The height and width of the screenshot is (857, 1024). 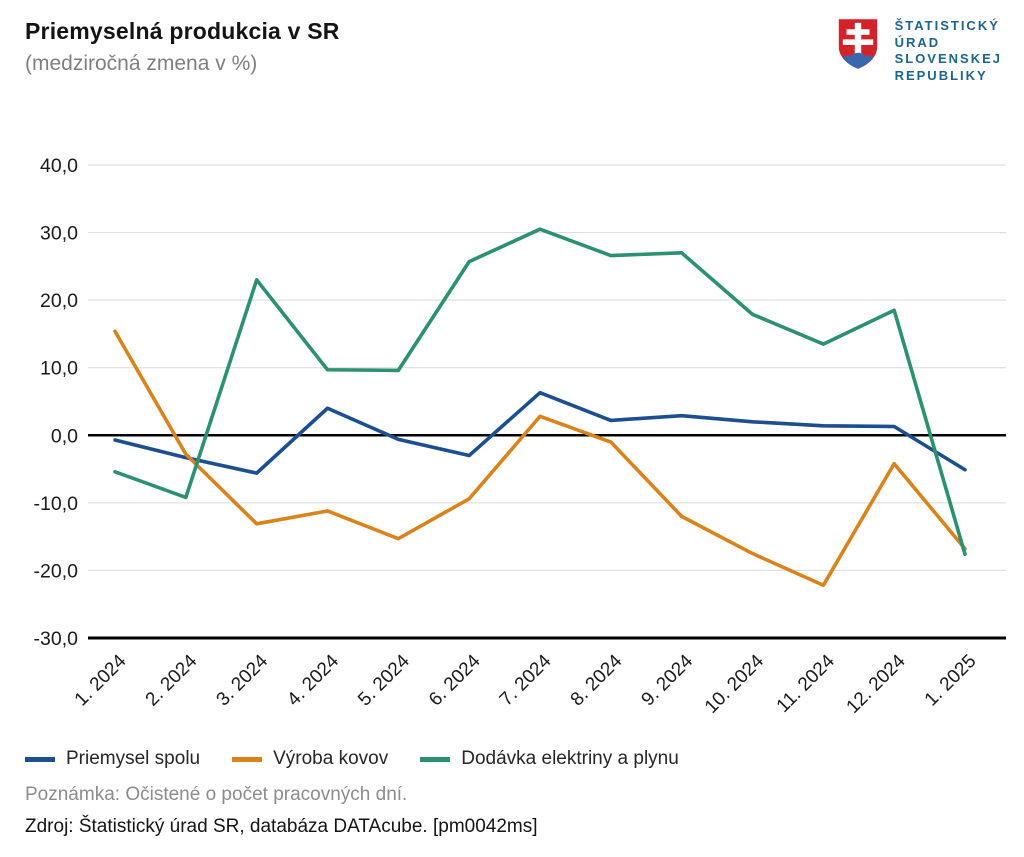 What do you see at coordinates (101, 680) in the screenshot?
I see `x-tick-label: 1. 2024` at bounding box center [101, 680].